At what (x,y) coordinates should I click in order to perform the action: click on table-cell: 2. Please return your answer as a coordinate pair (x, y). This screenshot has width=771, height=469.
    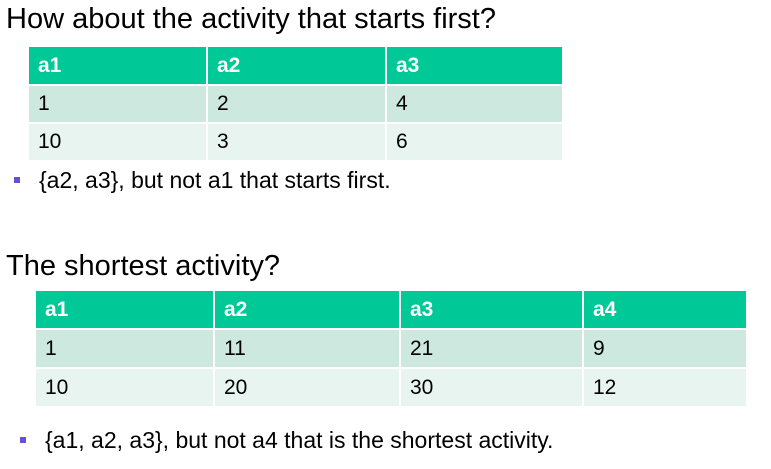
    Looking at the image, I should click on (297, 104).